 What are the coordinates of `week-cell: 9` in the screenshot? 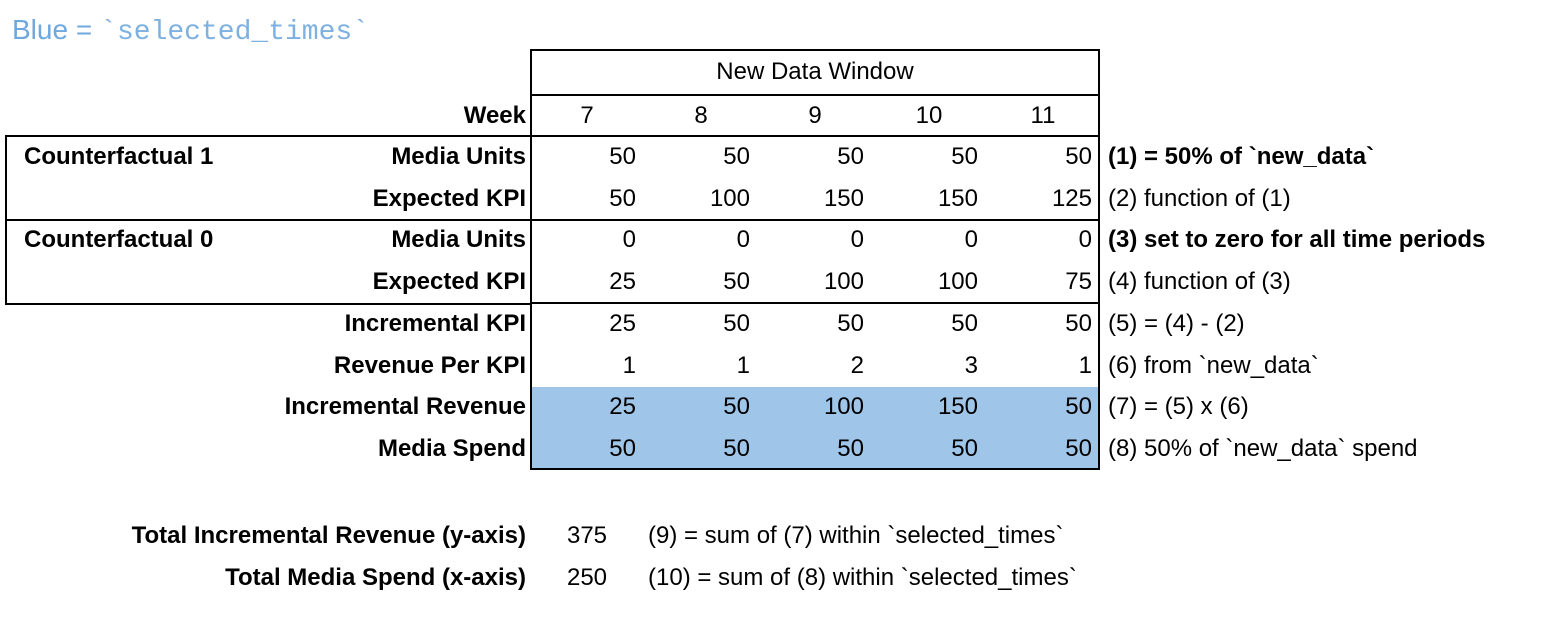 It's located at (815, 115).